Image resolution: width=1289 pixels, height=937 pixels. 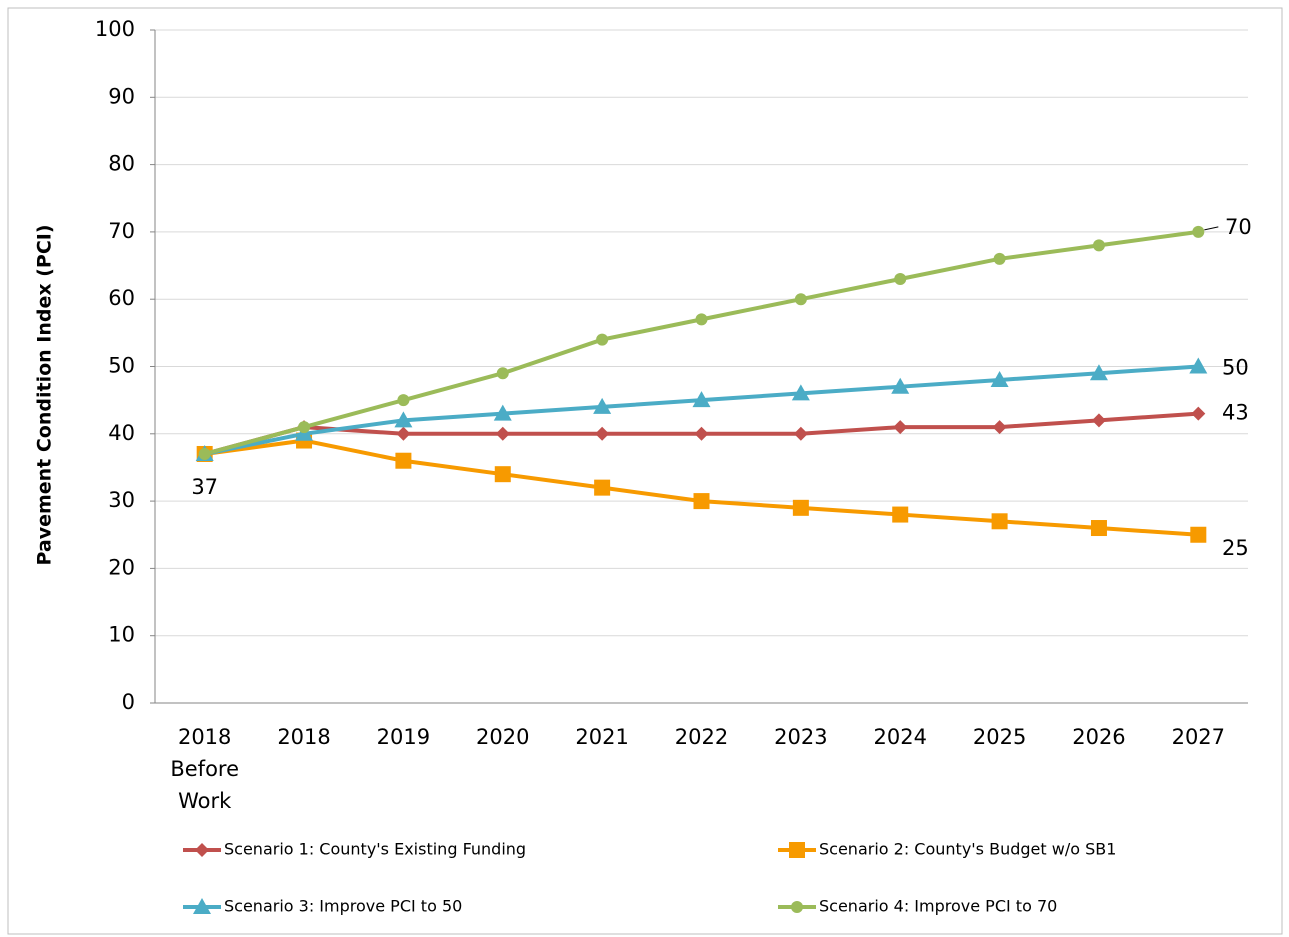 I want to click on y-tick-label: 80, so click(x=121, y=164).